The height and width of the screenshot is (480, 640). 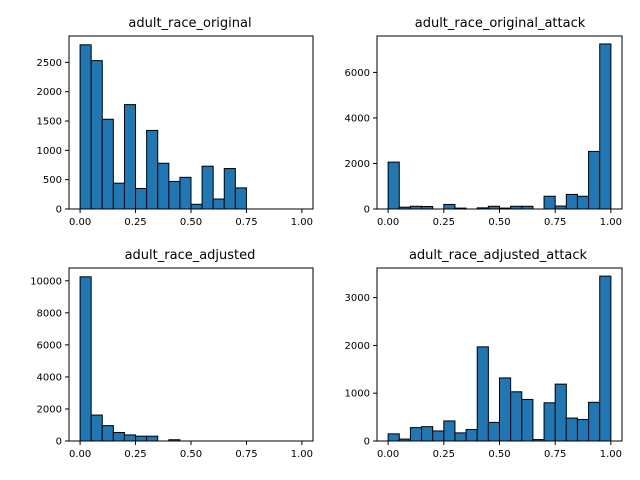 I want to click on subplot-title: adult_race_original, so click(x=189, y=23).